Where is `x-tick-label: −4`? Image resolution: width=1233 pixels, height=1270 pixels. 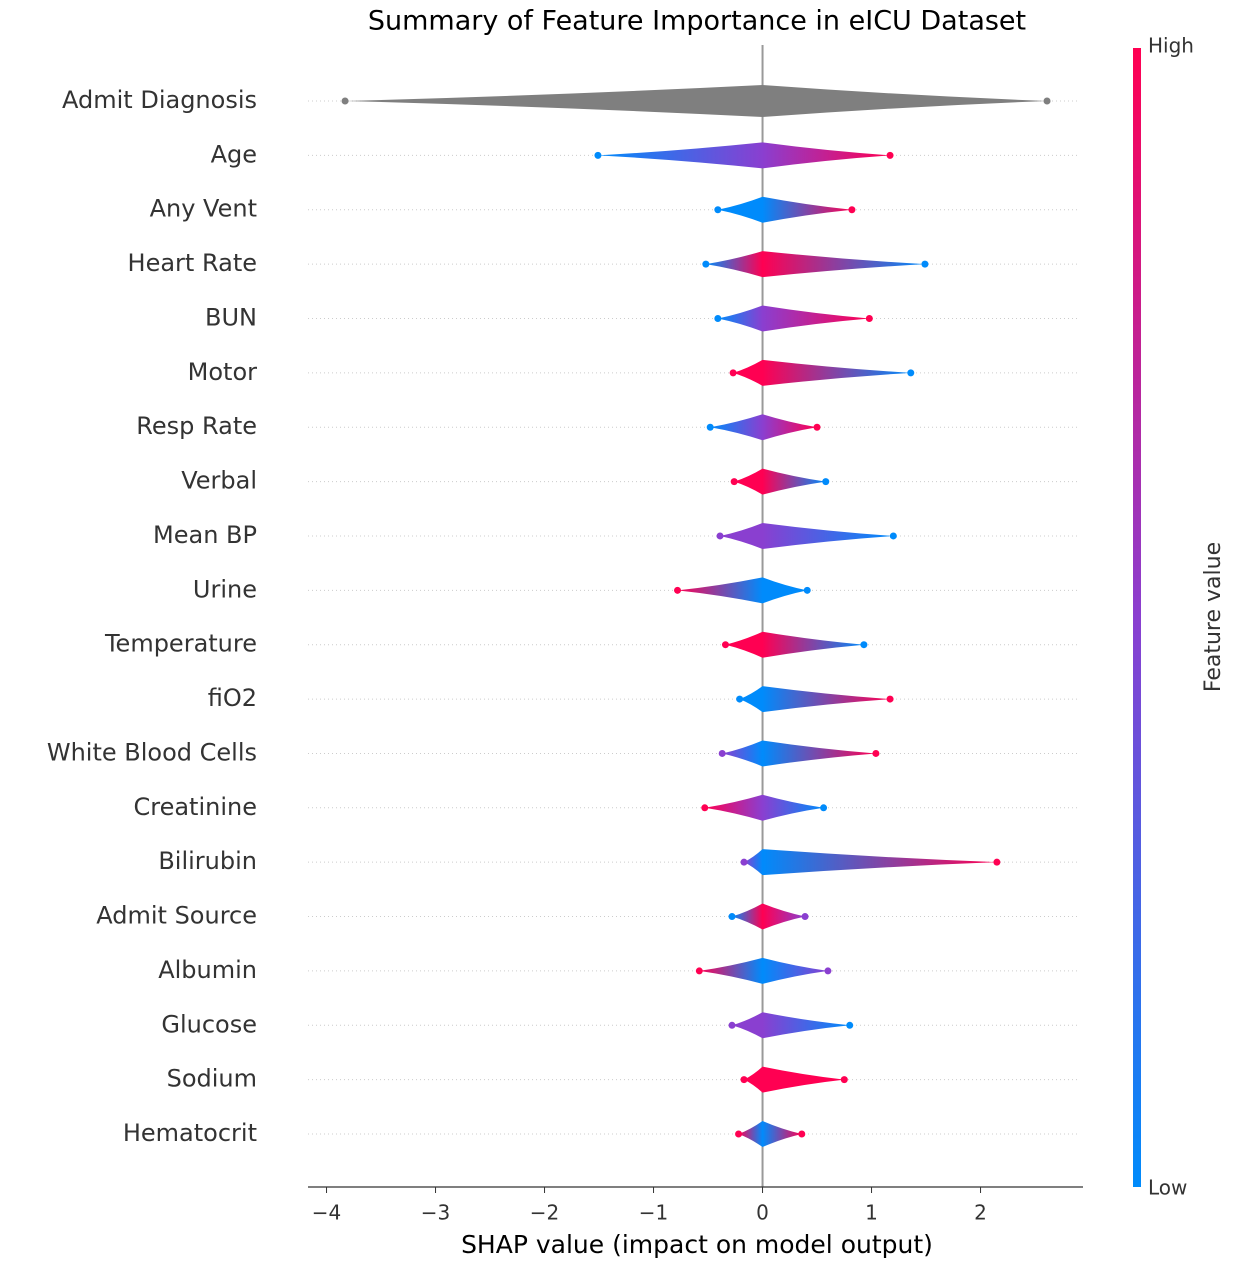 x-tick-label: −4 is located at coordinates (326, 1213).